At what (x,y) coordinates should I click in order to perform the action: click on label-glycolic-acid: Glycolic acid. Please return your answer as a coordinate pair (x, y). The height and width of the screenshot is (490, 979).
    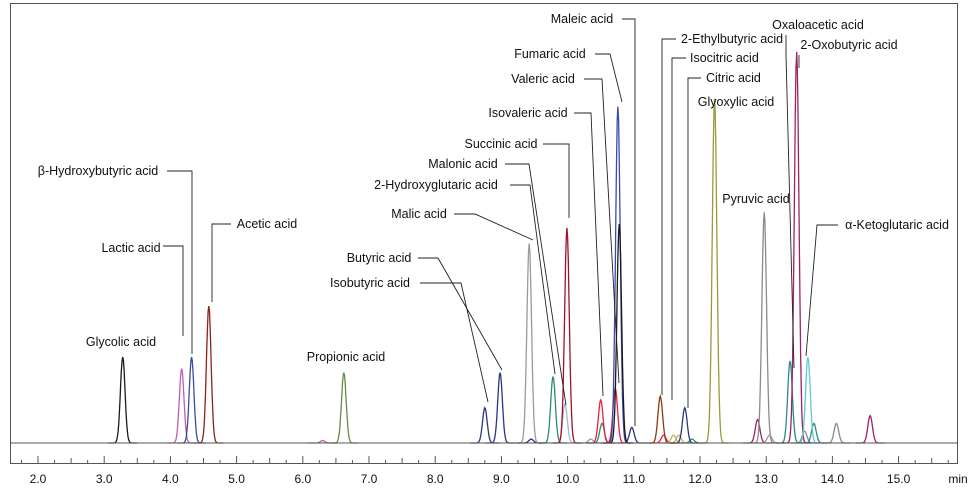
    Looking at the image, I should click on (121, 342).